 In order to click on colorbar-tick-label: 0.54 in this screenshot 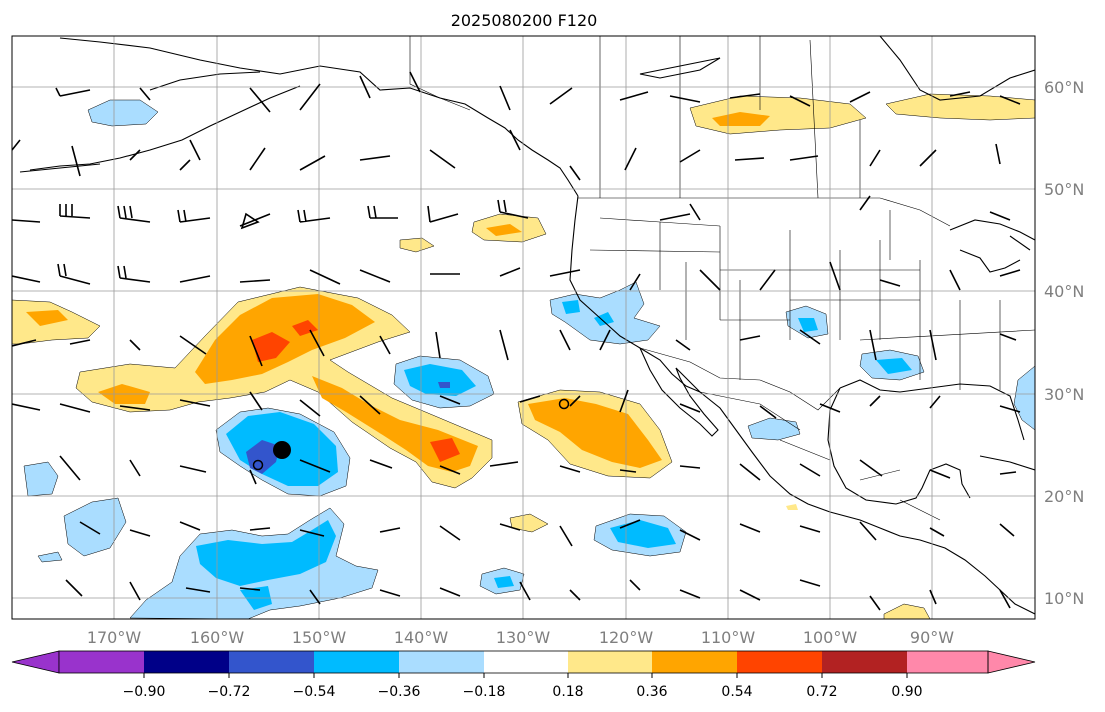, I will do `click(736, 692)`.